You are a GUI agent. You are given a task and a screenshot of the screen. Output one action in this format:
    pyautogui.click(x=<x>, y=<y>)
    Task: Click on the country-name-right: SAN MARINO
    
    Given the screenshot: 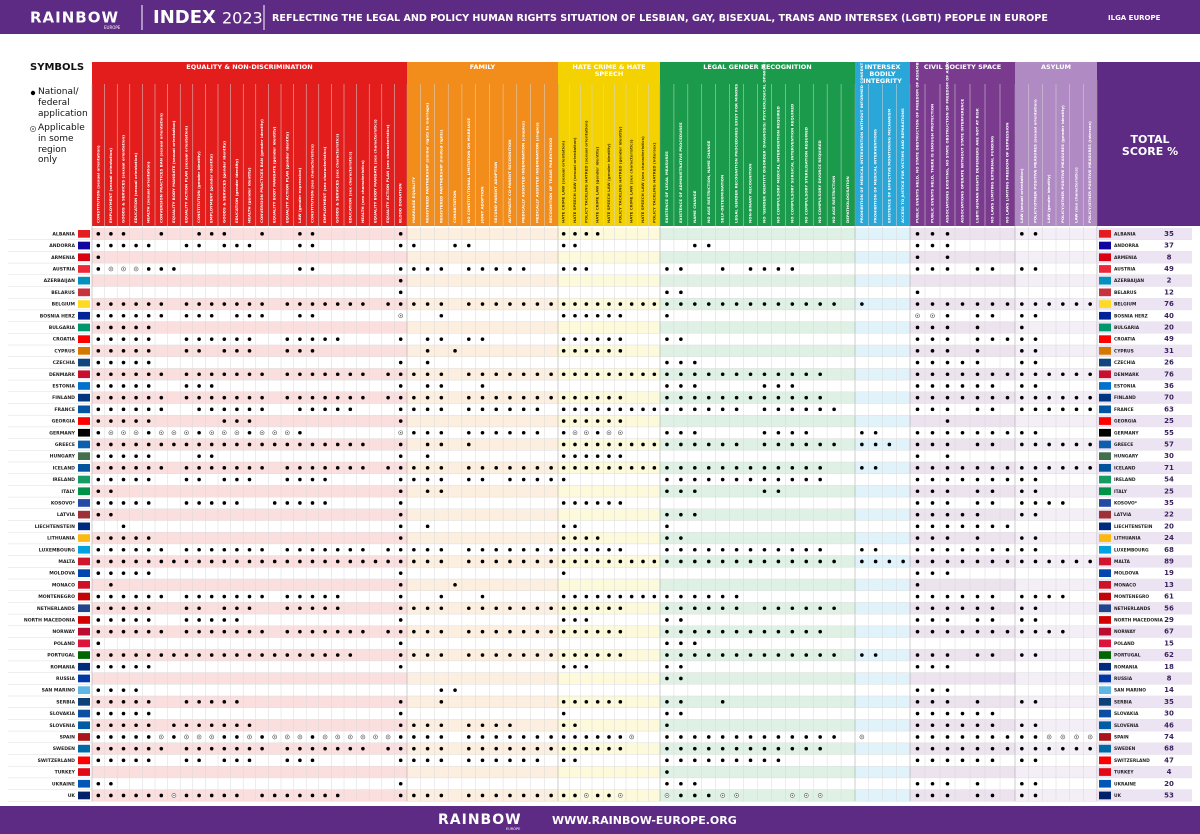 What is the action you would take?
    pyautogui.click(x=1130, y=691)
    